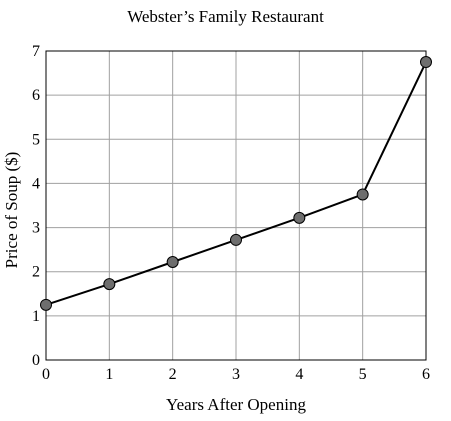 The width and height of the screenshot is (451, 421). What do you see at coordinates (109, 374) in the screenshot?
I see `x-tick-label: 1` at bounding box center [109, 374].